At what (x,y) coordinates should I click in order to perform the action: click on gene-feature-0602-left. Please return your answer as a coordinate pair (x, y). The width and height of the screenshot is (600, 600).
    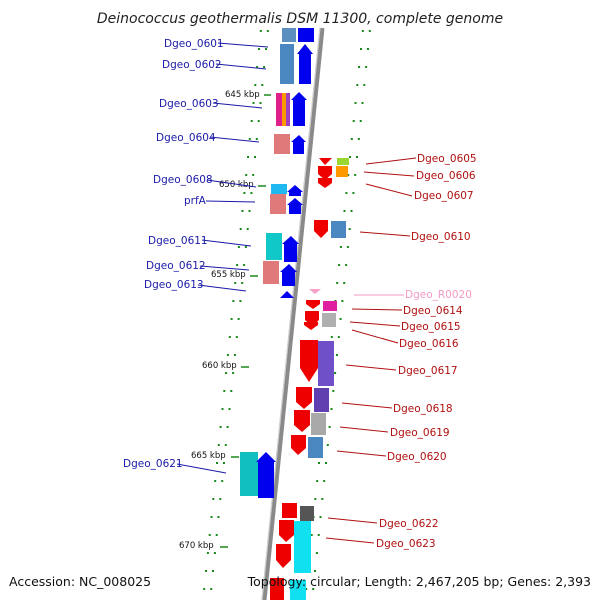
    Looking at the image, I should click on (287, 64).